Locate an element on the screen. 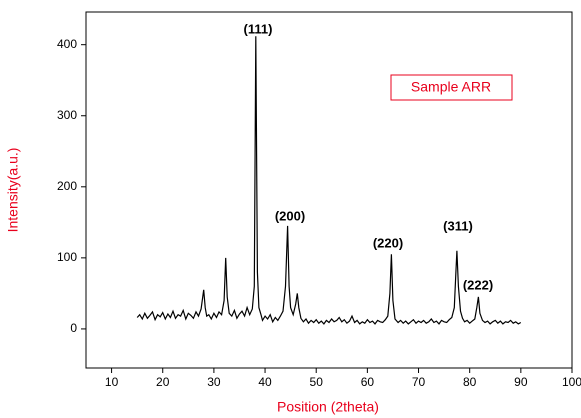  legend-box is located at coordinates (451, 87).